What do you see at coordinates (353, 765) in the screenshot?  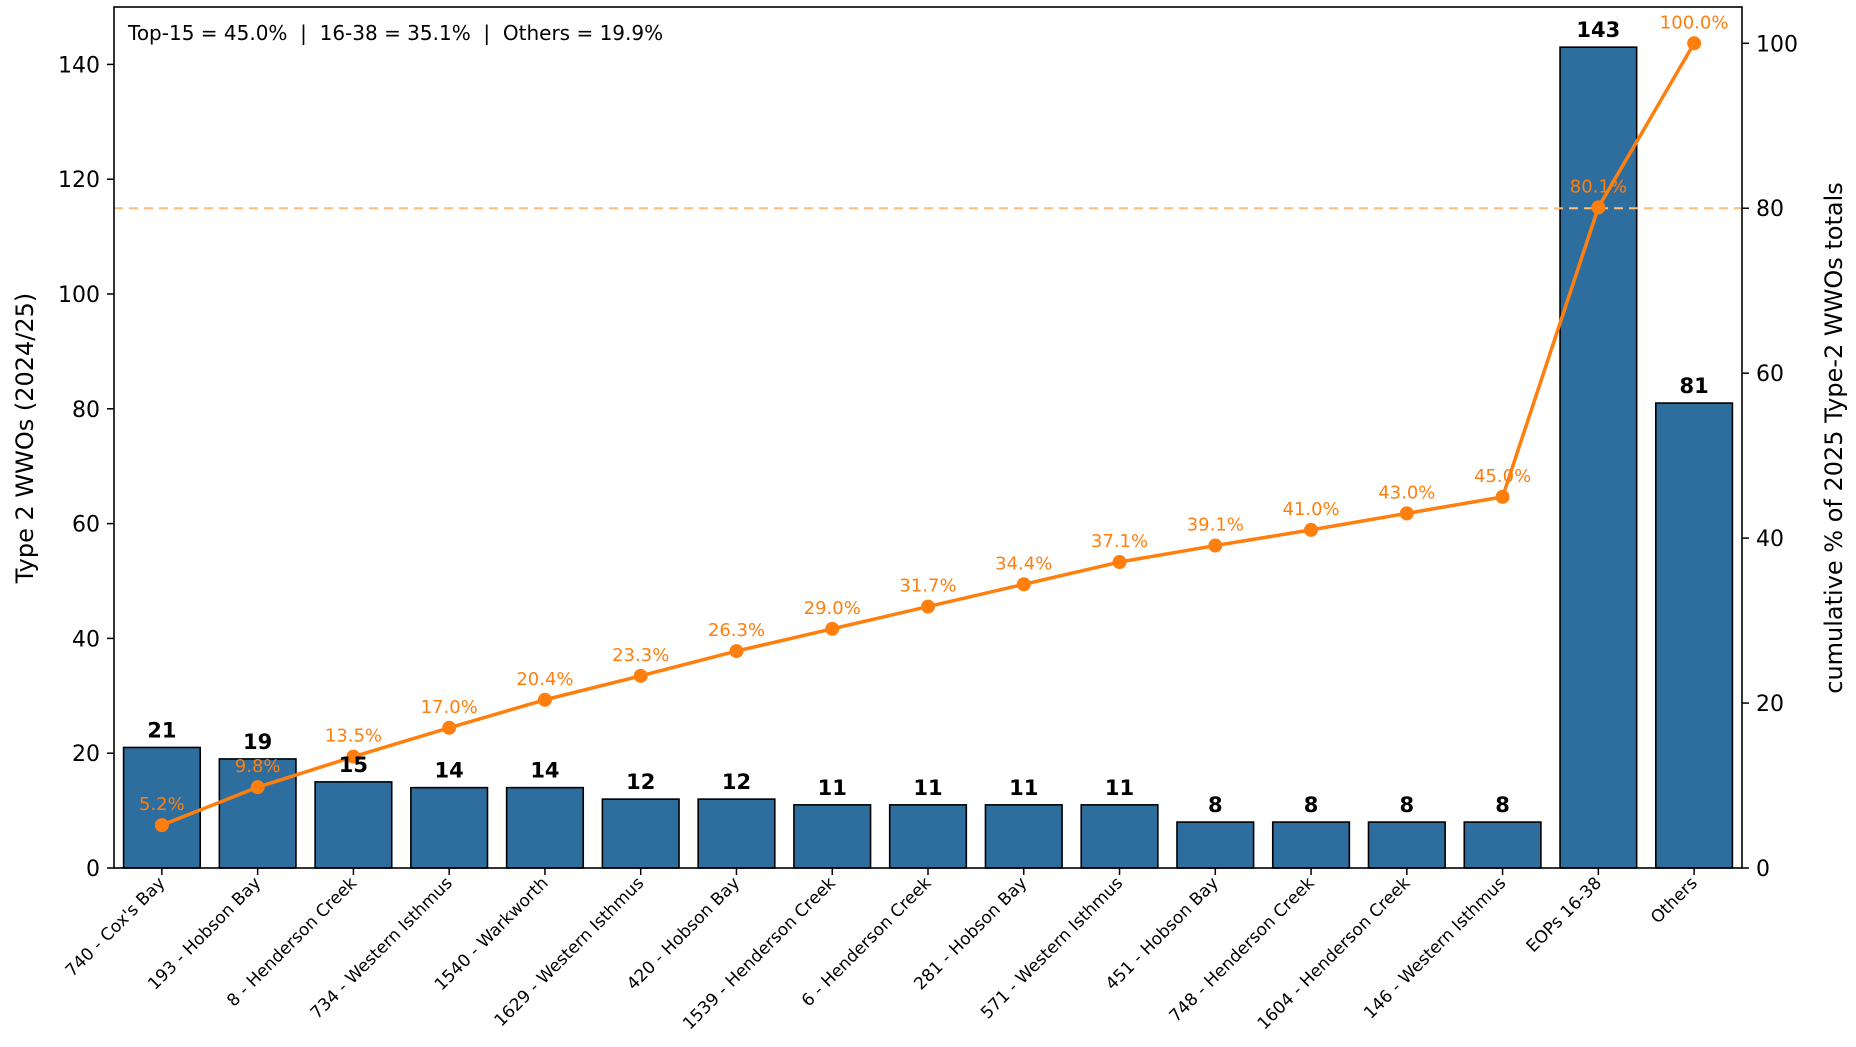 I see `bar-value-label-2: 15` at bounding box center [353, 765].